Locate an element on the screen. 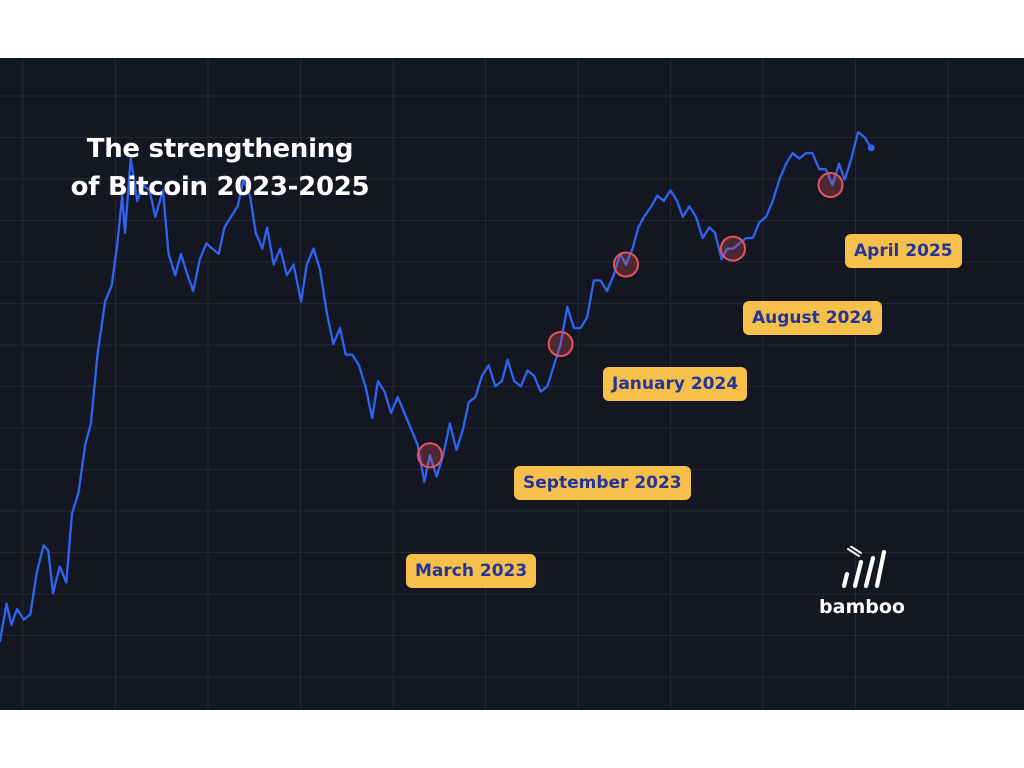  callout-august-2024: August 2024 is located at coordinates (813, 318).